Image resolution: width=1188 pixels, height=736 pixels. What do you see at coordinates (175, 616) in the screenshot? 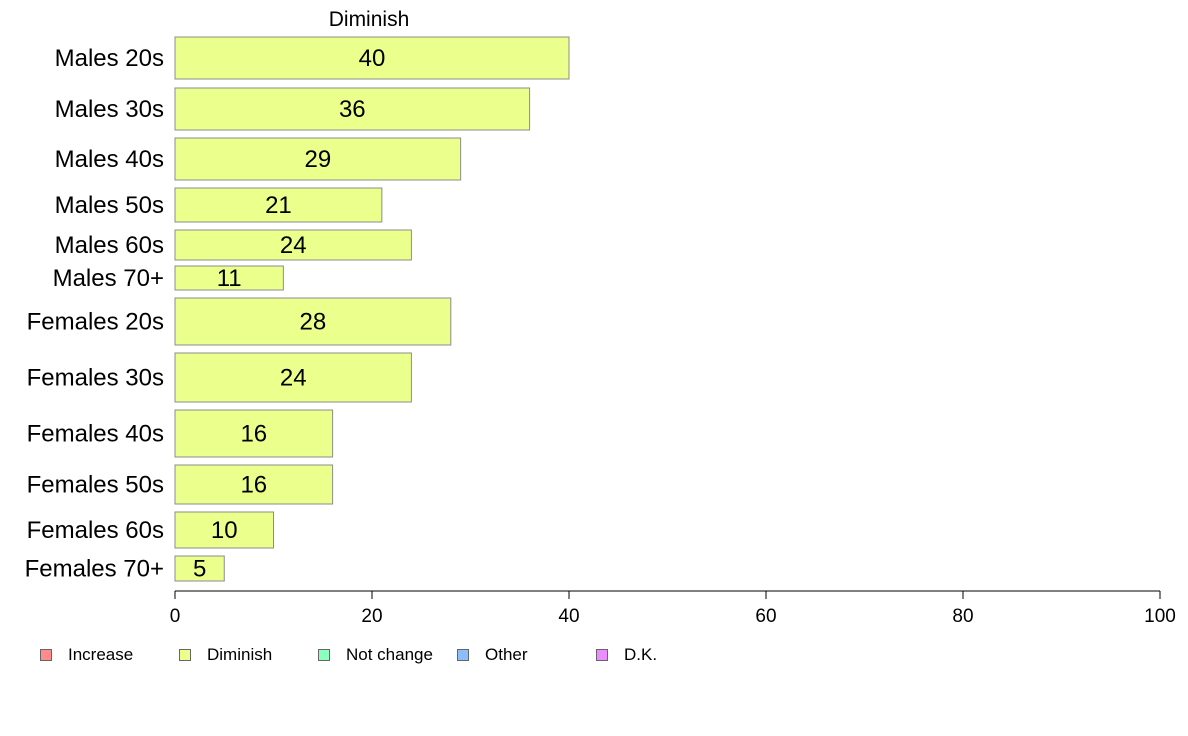
I see `x-tick-label: 0` at bounding box center [175, 616].